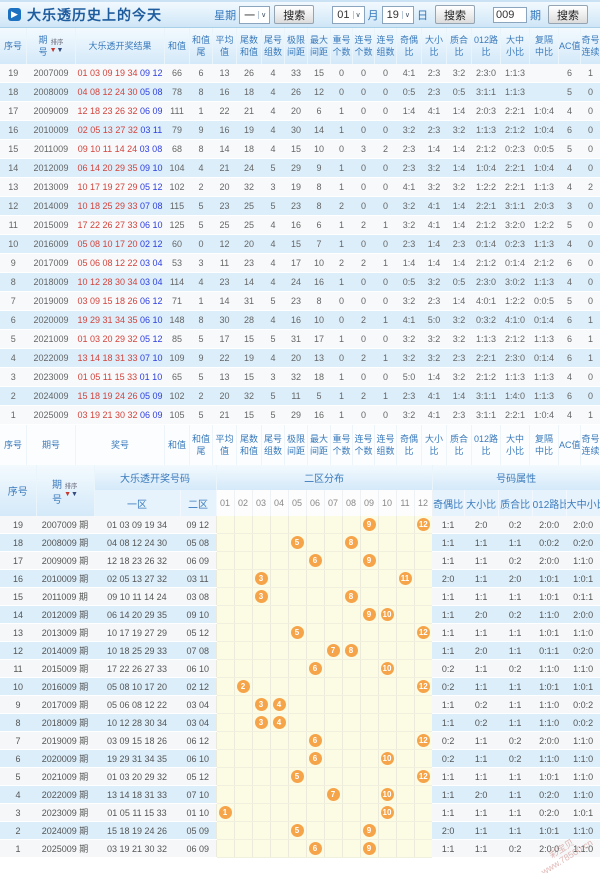 This screenshot has height=873, width=600. What do you see at coordinates (137, 503) in the screenshot?
I see `t2-front-subheader: 一区` at bounding box center [137, 503].